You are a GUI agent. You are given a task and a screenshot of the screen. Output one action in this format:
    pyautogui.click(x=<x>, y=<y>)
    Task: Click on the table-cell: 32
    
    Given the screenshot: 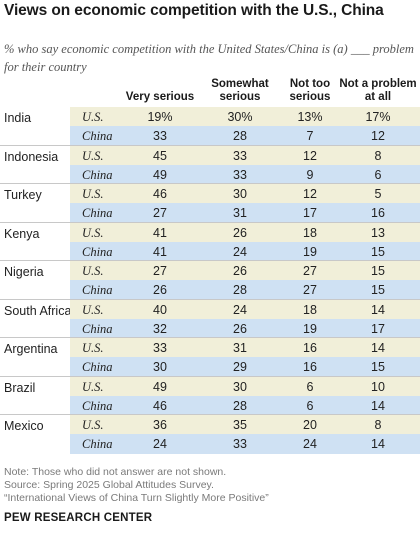 What is the action you would take?
    pyautogui.click(x=160, y=328)
    